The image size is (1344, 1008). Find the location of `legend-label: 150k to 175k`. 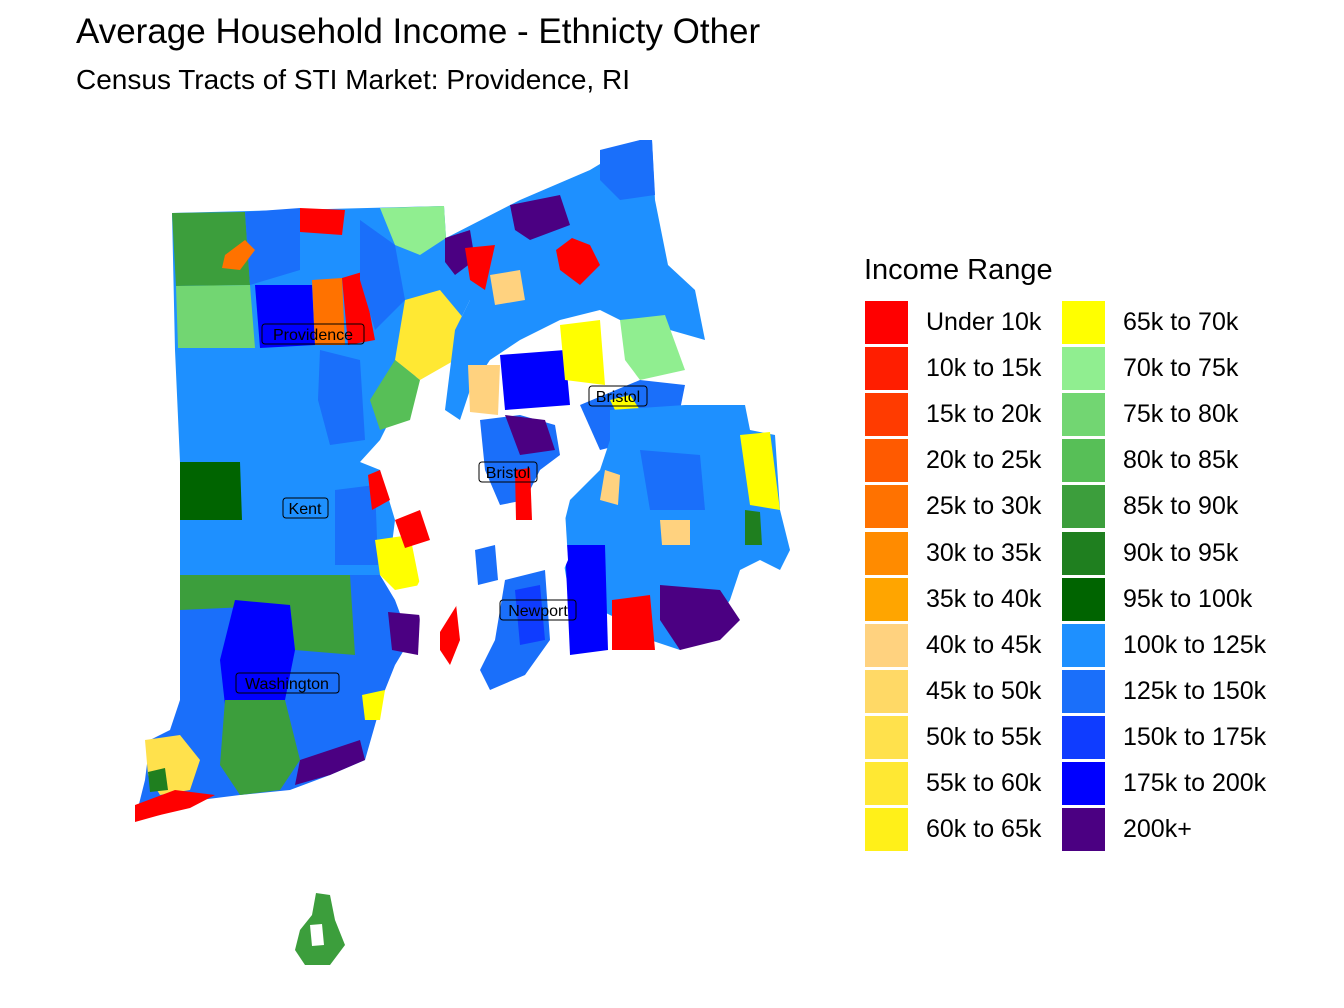

legend-label: 150k to 175k is located at coordinates (1195, 736).